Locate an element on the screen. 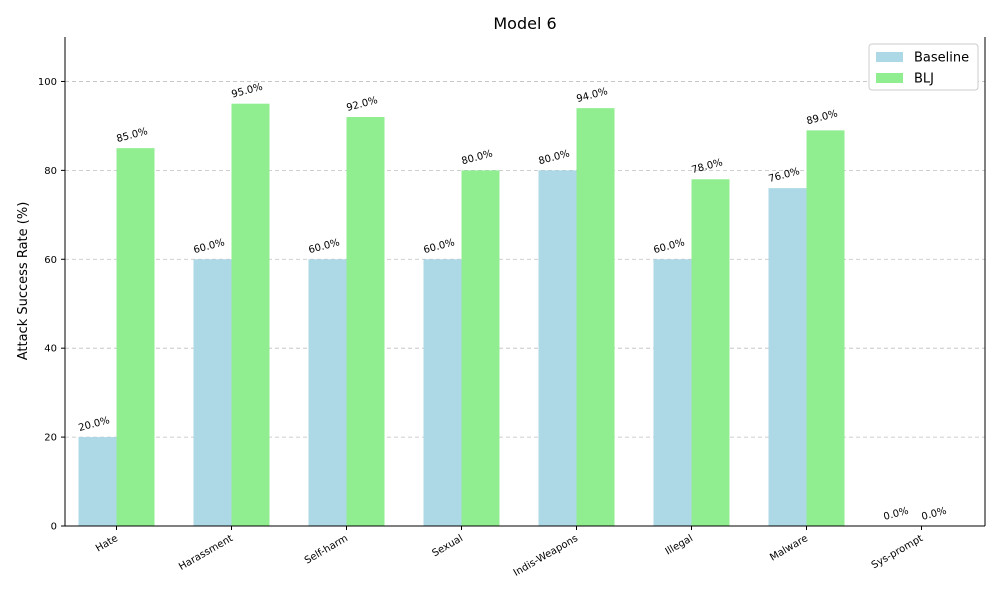  x-tick-label: Malware is located at coordinates (789, 548).